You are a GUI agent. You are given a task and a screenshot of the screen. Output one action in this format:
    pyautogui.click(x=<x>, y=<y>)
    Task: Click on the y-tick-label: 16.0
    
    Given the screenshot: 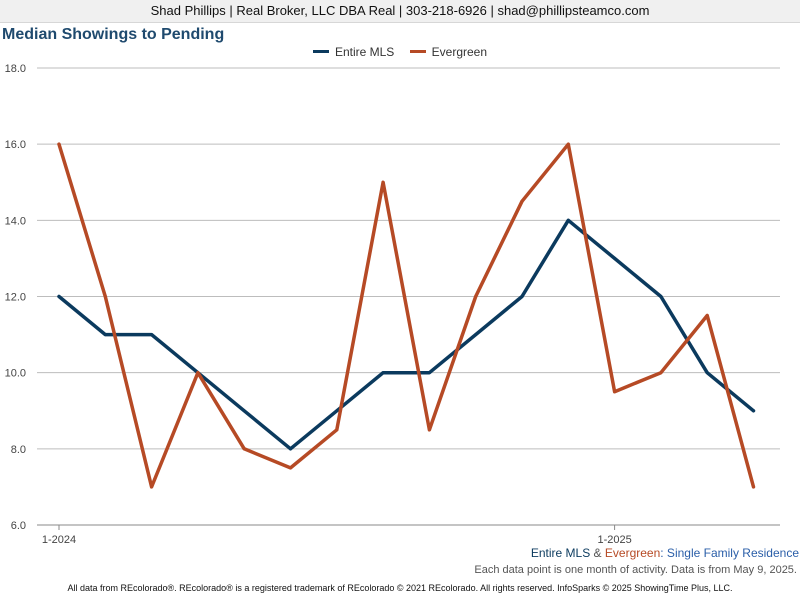 What is the action you would take?
    pyautogui.click(x=15, y=145)
    